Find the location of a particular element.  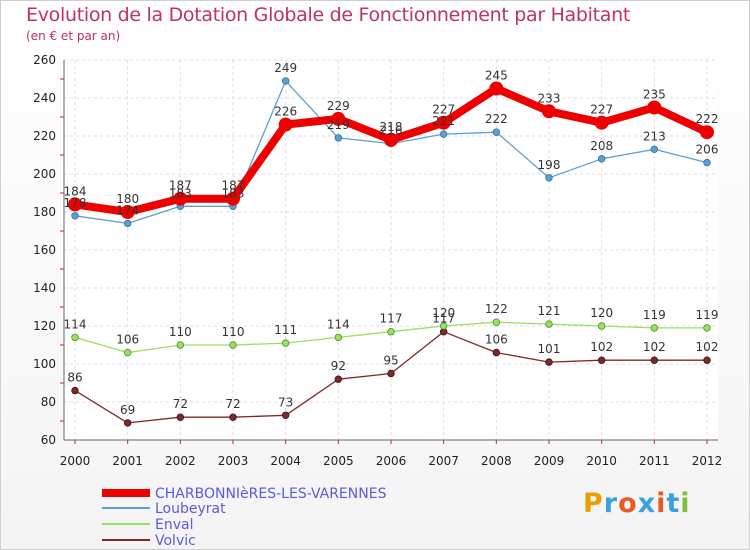

x-tick-label: 2010 is located at coordinates (601, 461).